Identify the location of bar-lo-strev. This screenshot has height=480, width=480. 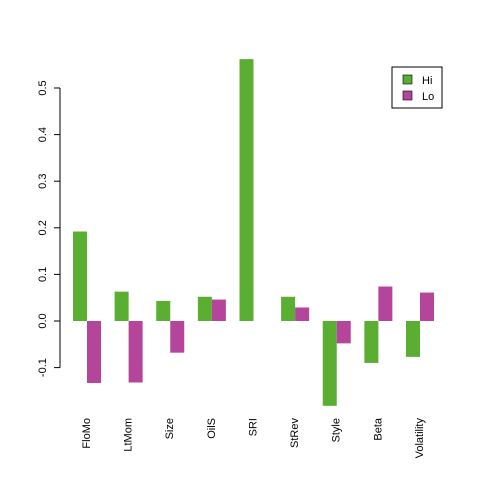
(302, 314).